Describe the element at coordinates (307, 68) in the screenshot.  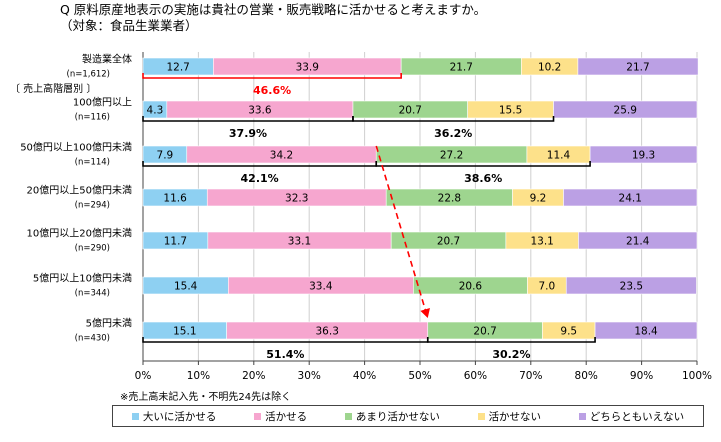
I see `data-label: 33.9` at that location.